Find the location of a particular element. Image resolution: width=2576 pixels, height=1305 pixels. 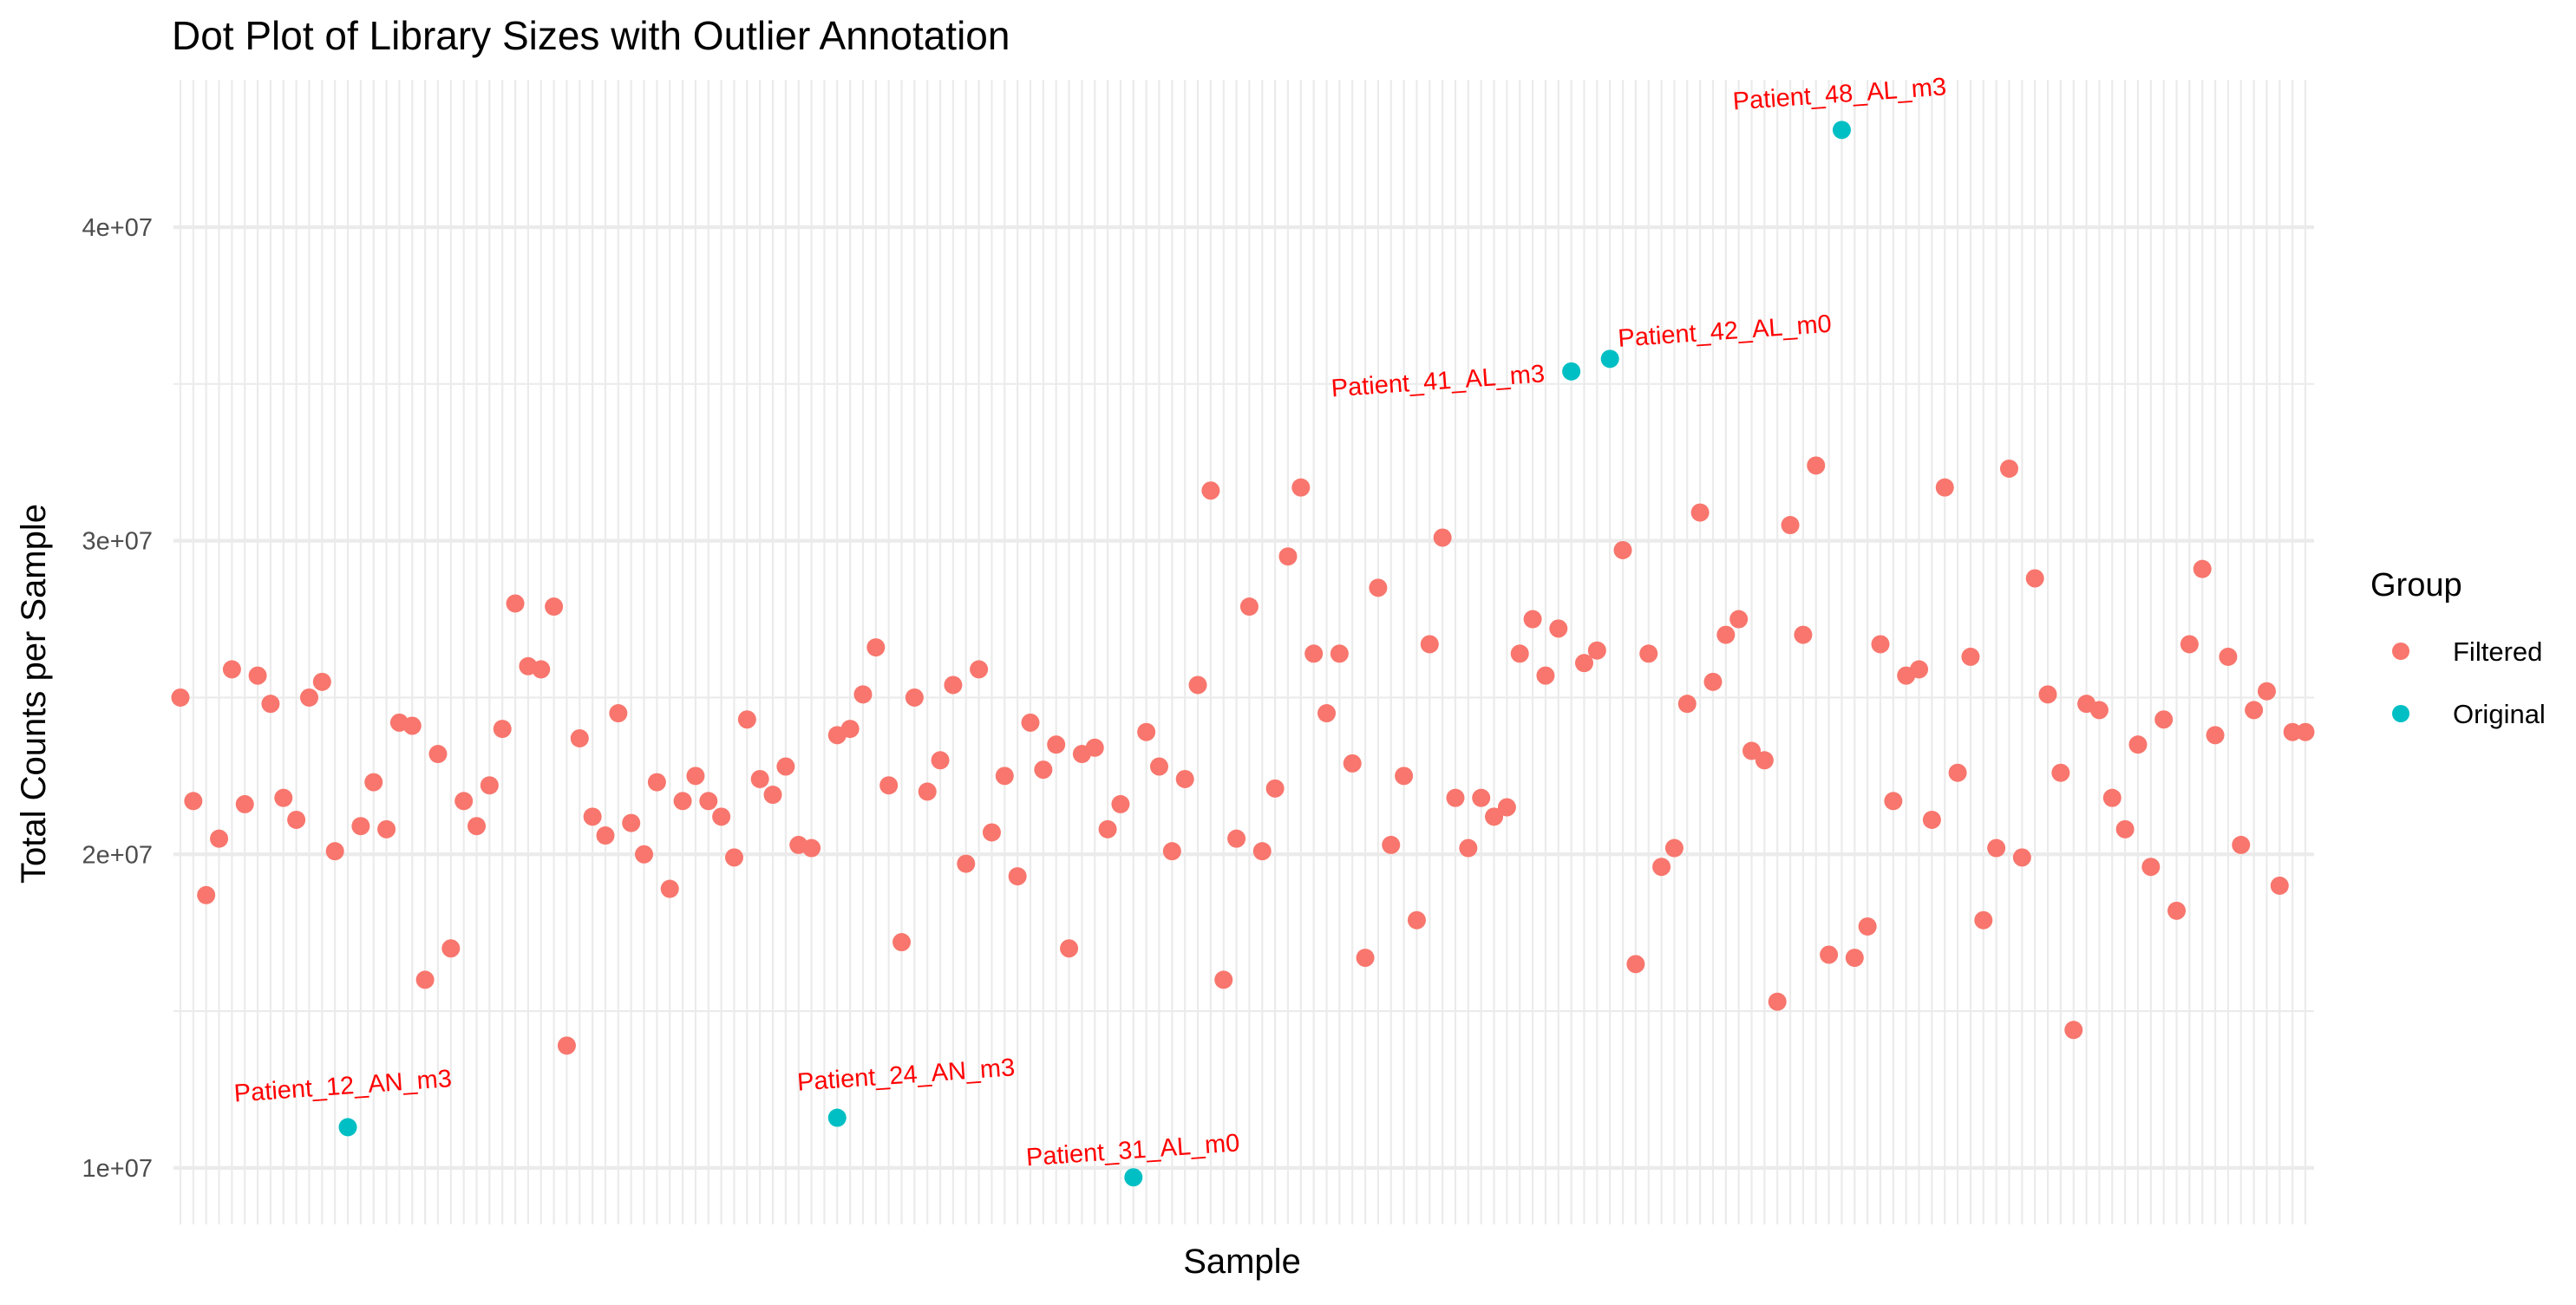

legend-label-original: Original is located at coordinates (2499, 714).